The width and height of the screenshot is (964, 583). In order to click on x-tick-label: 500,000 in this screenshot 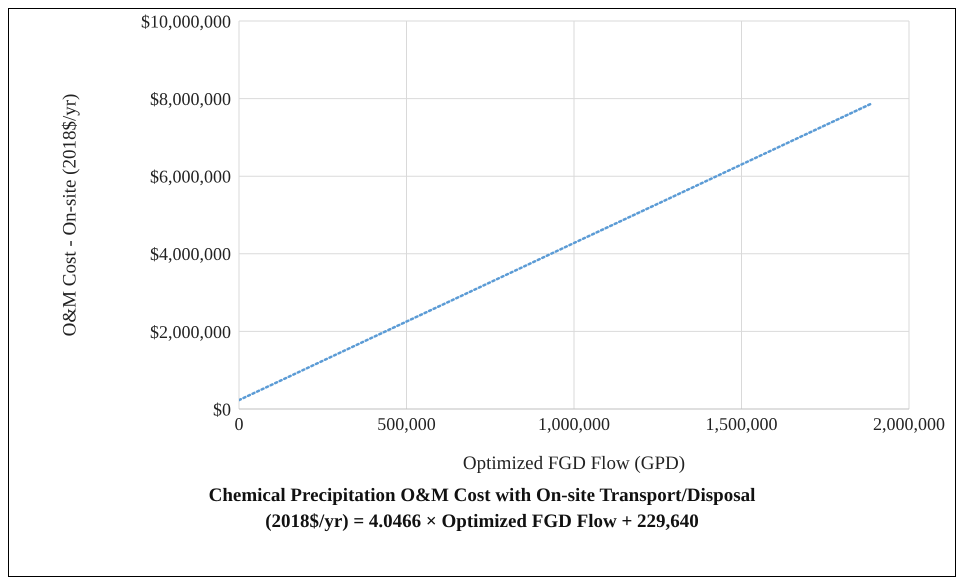, I will do `click(406, 424)`.